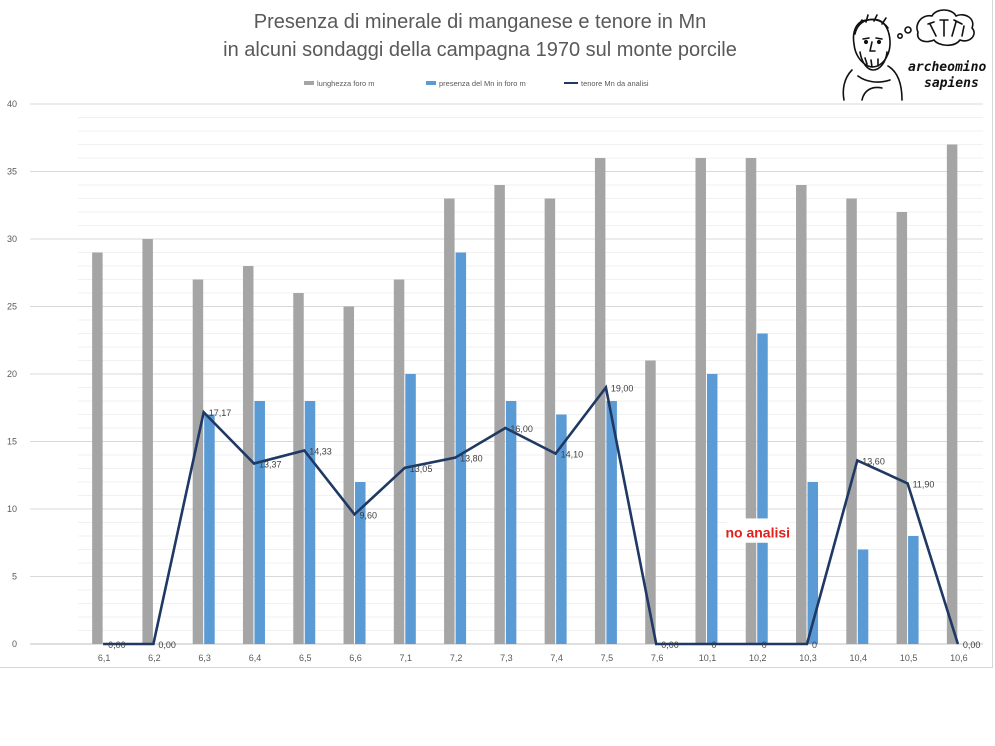 This screenshot has height=746, width=995. What do you see at coordinates (600, 401) in the screenshot?
I see `bar-lunghezza-7,5` at bounding box center [600, 401].